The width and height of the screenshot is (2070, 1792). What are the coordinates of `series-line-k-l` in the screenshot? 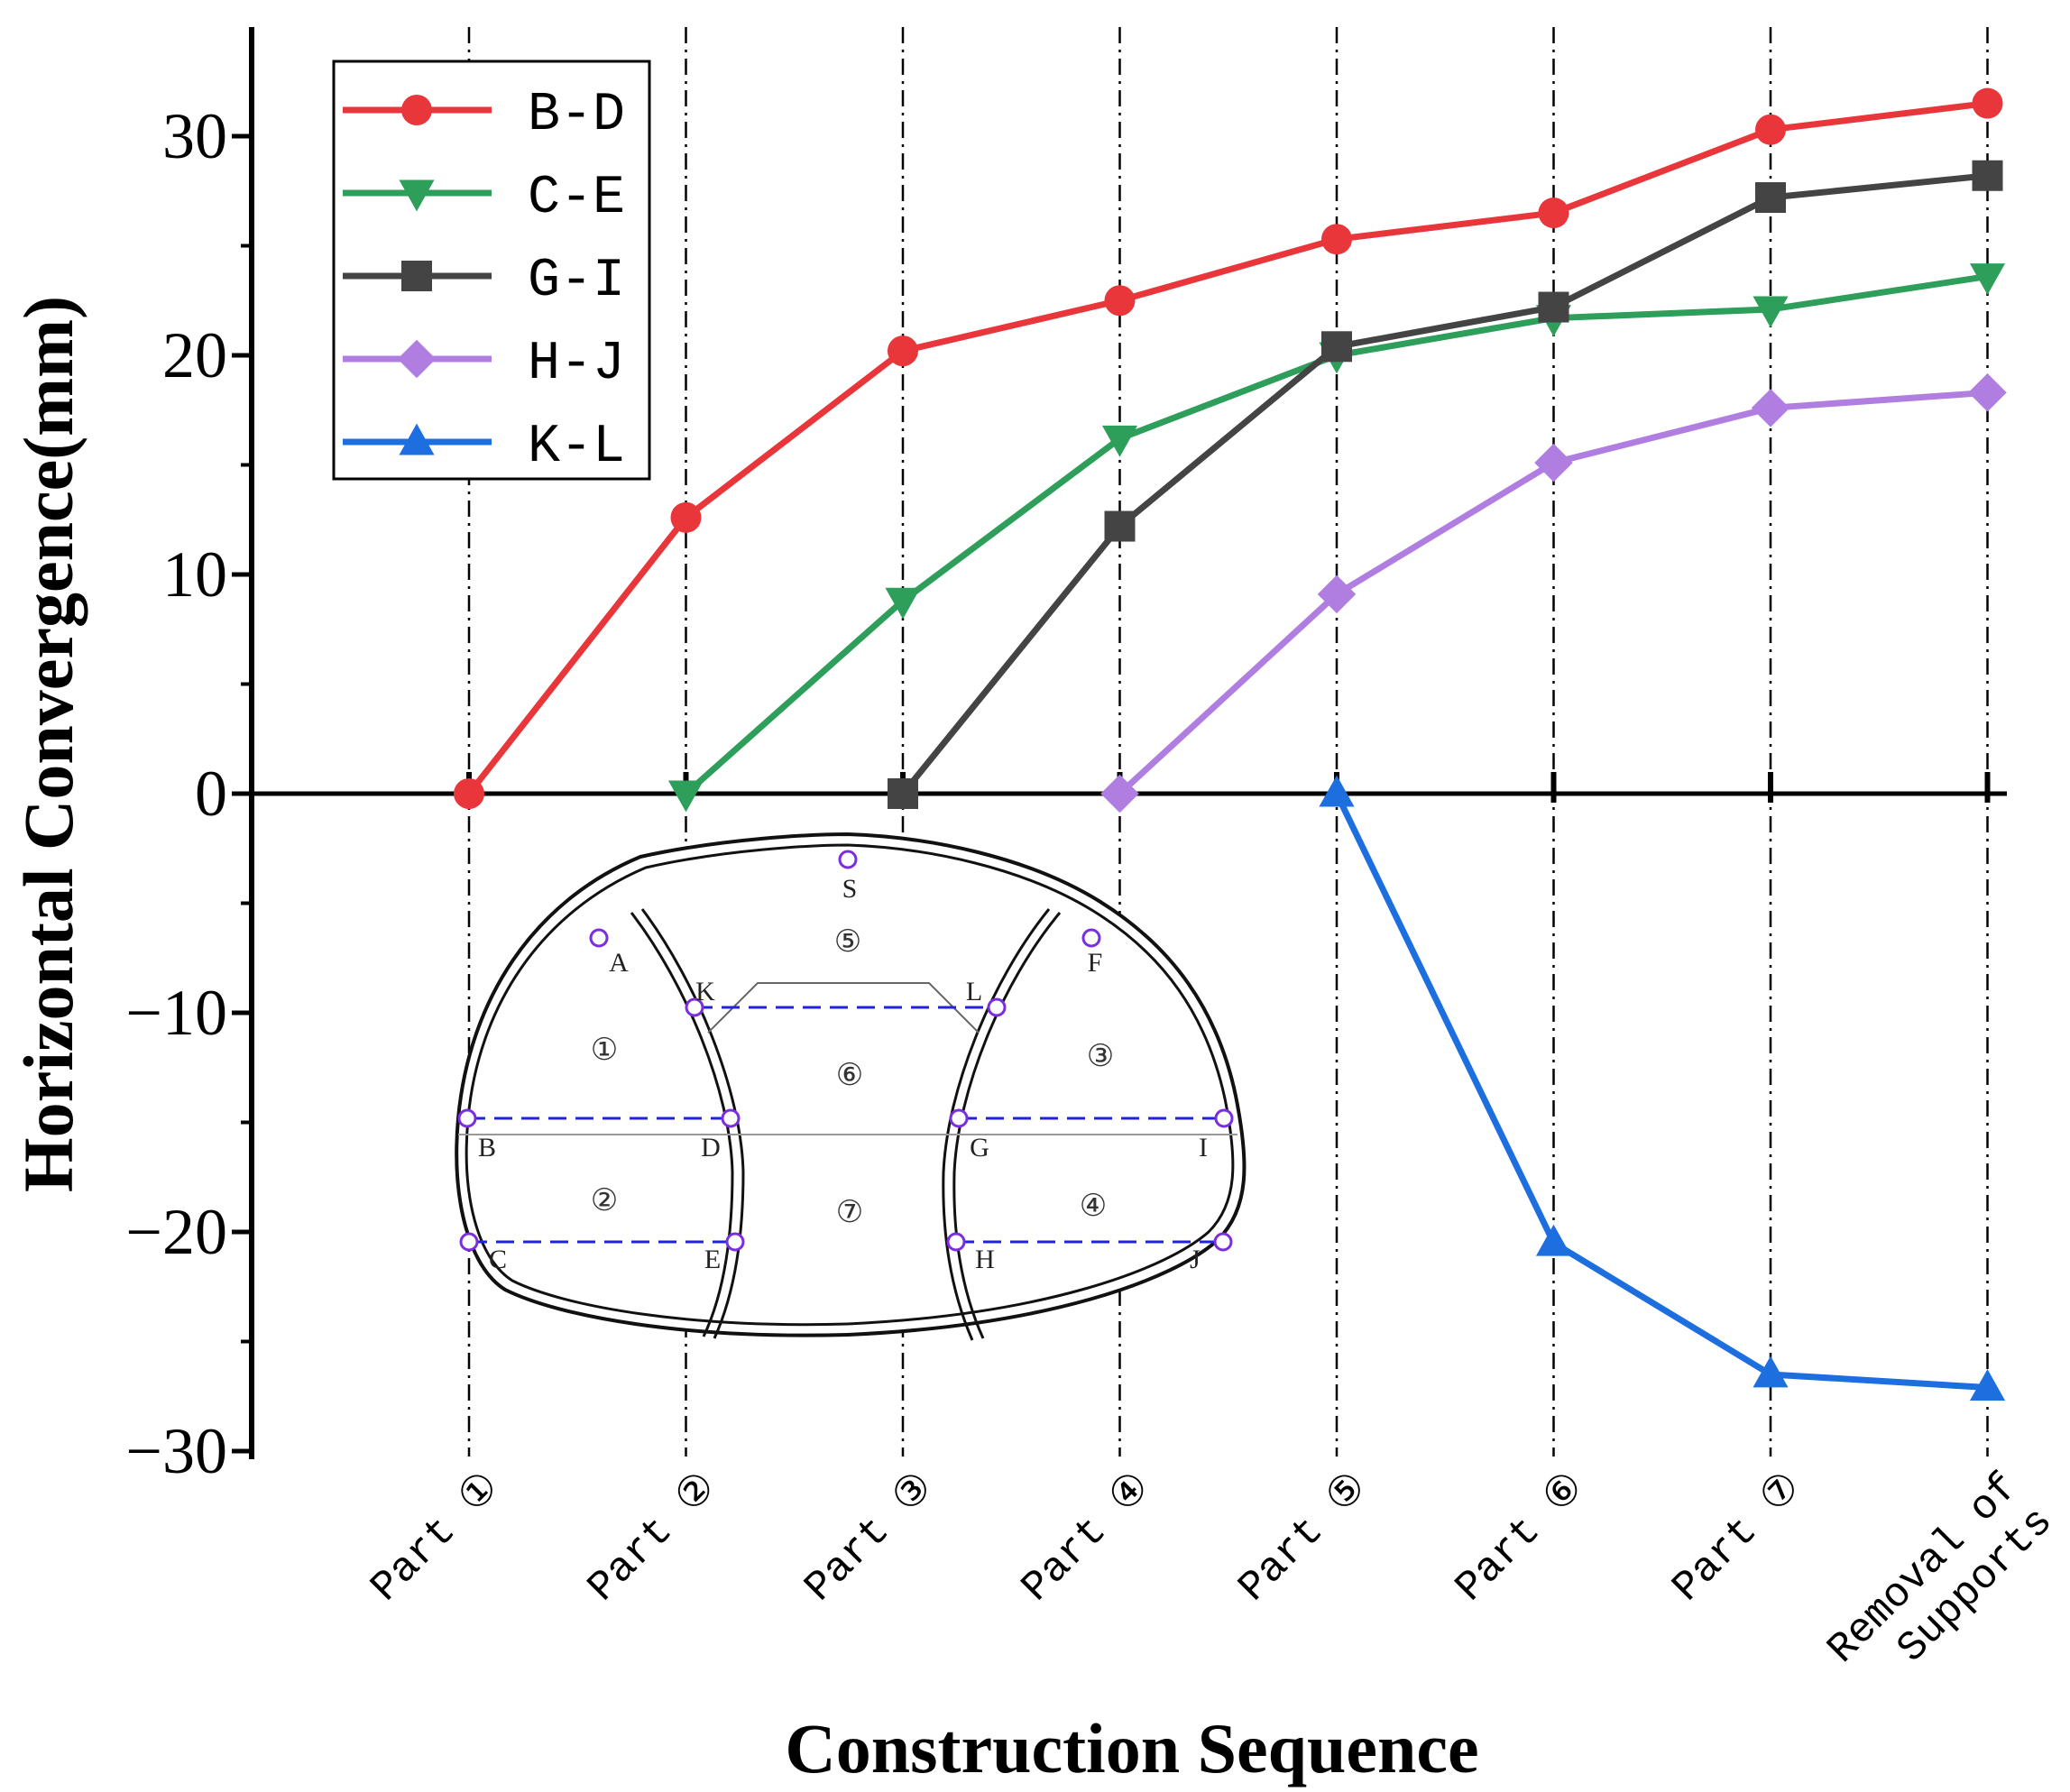 It's located at (1661, 1092).